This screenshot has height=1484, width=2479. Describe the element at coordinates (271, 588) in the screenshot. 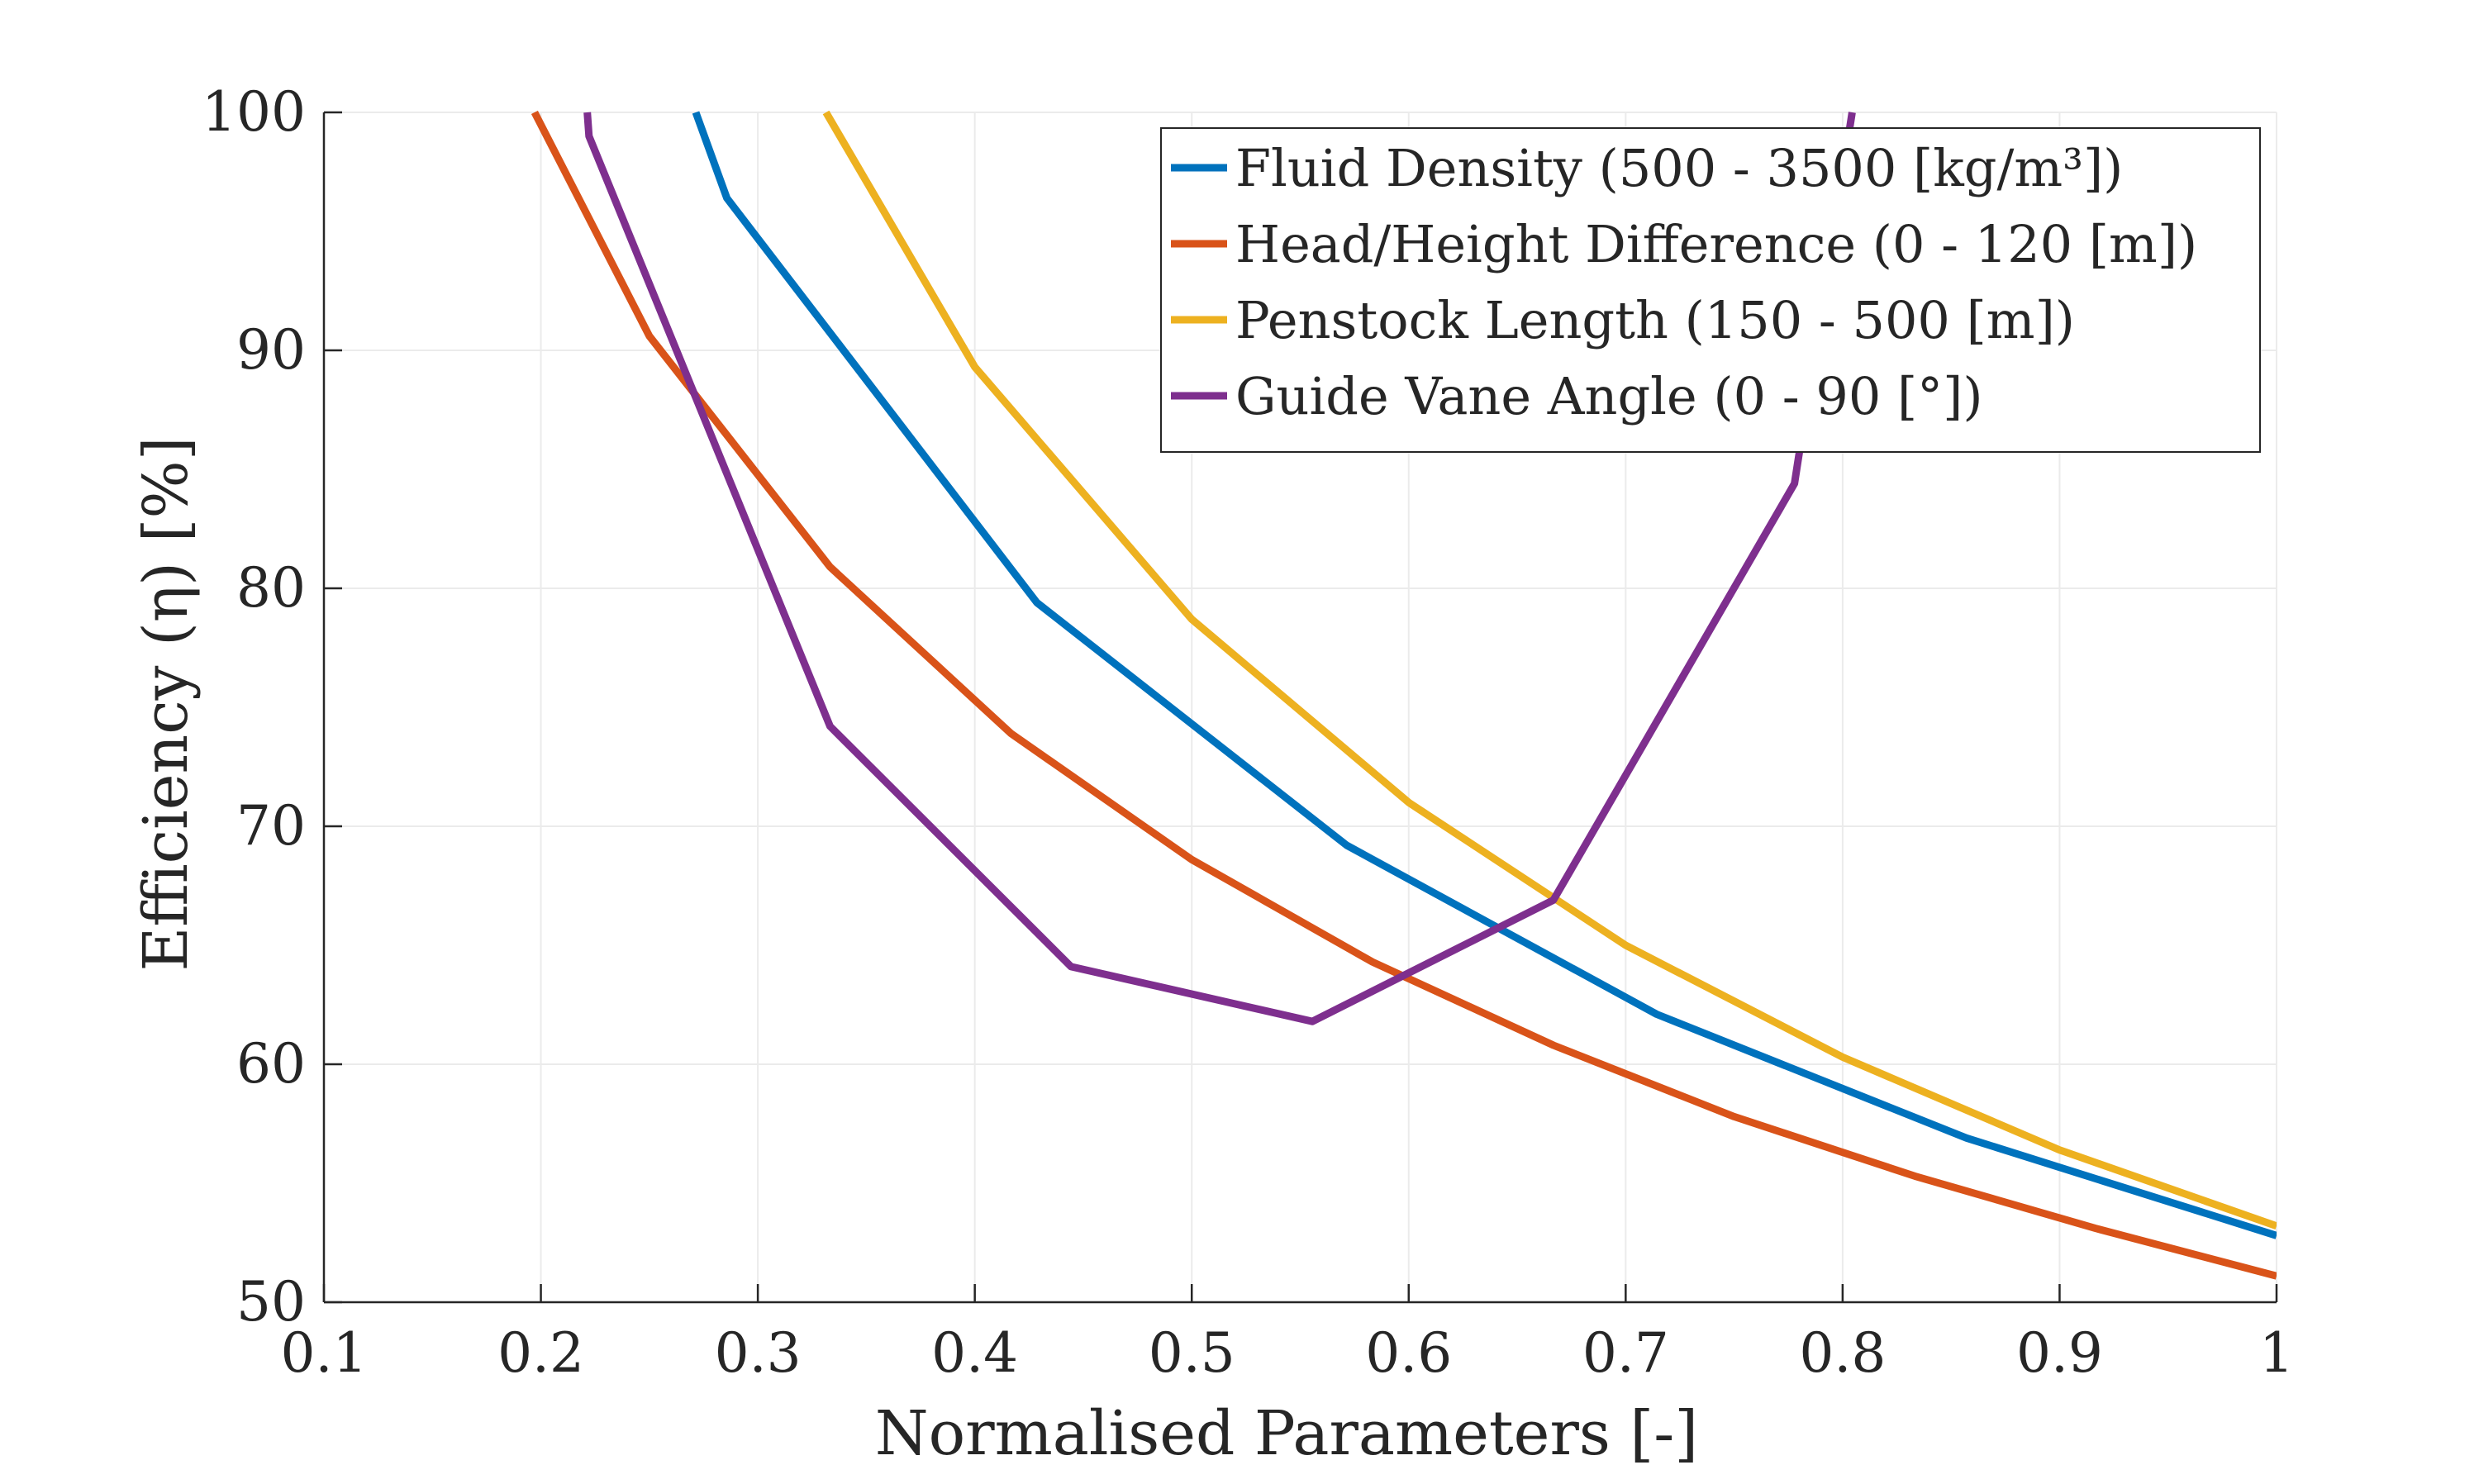

I see `y-tick-label: 80` at that location.